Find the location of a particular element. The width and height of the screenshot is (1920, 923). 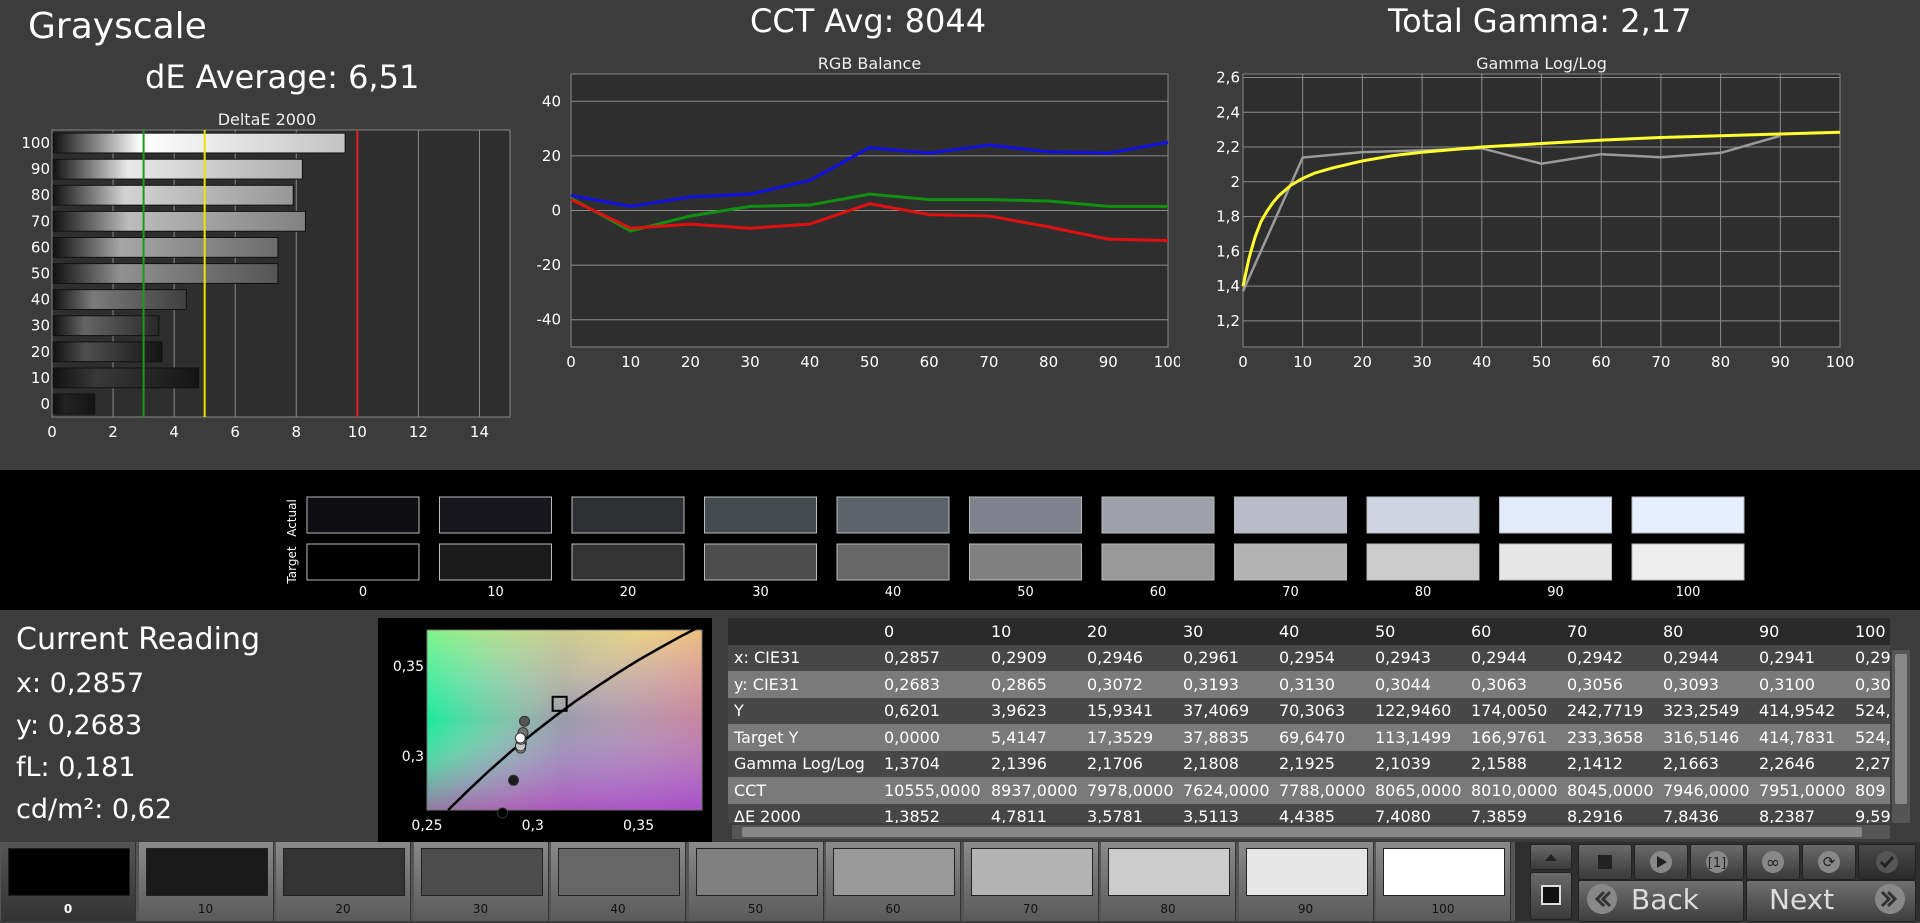

table-cell: 7,4080 is located at coordinates (1403, 815).